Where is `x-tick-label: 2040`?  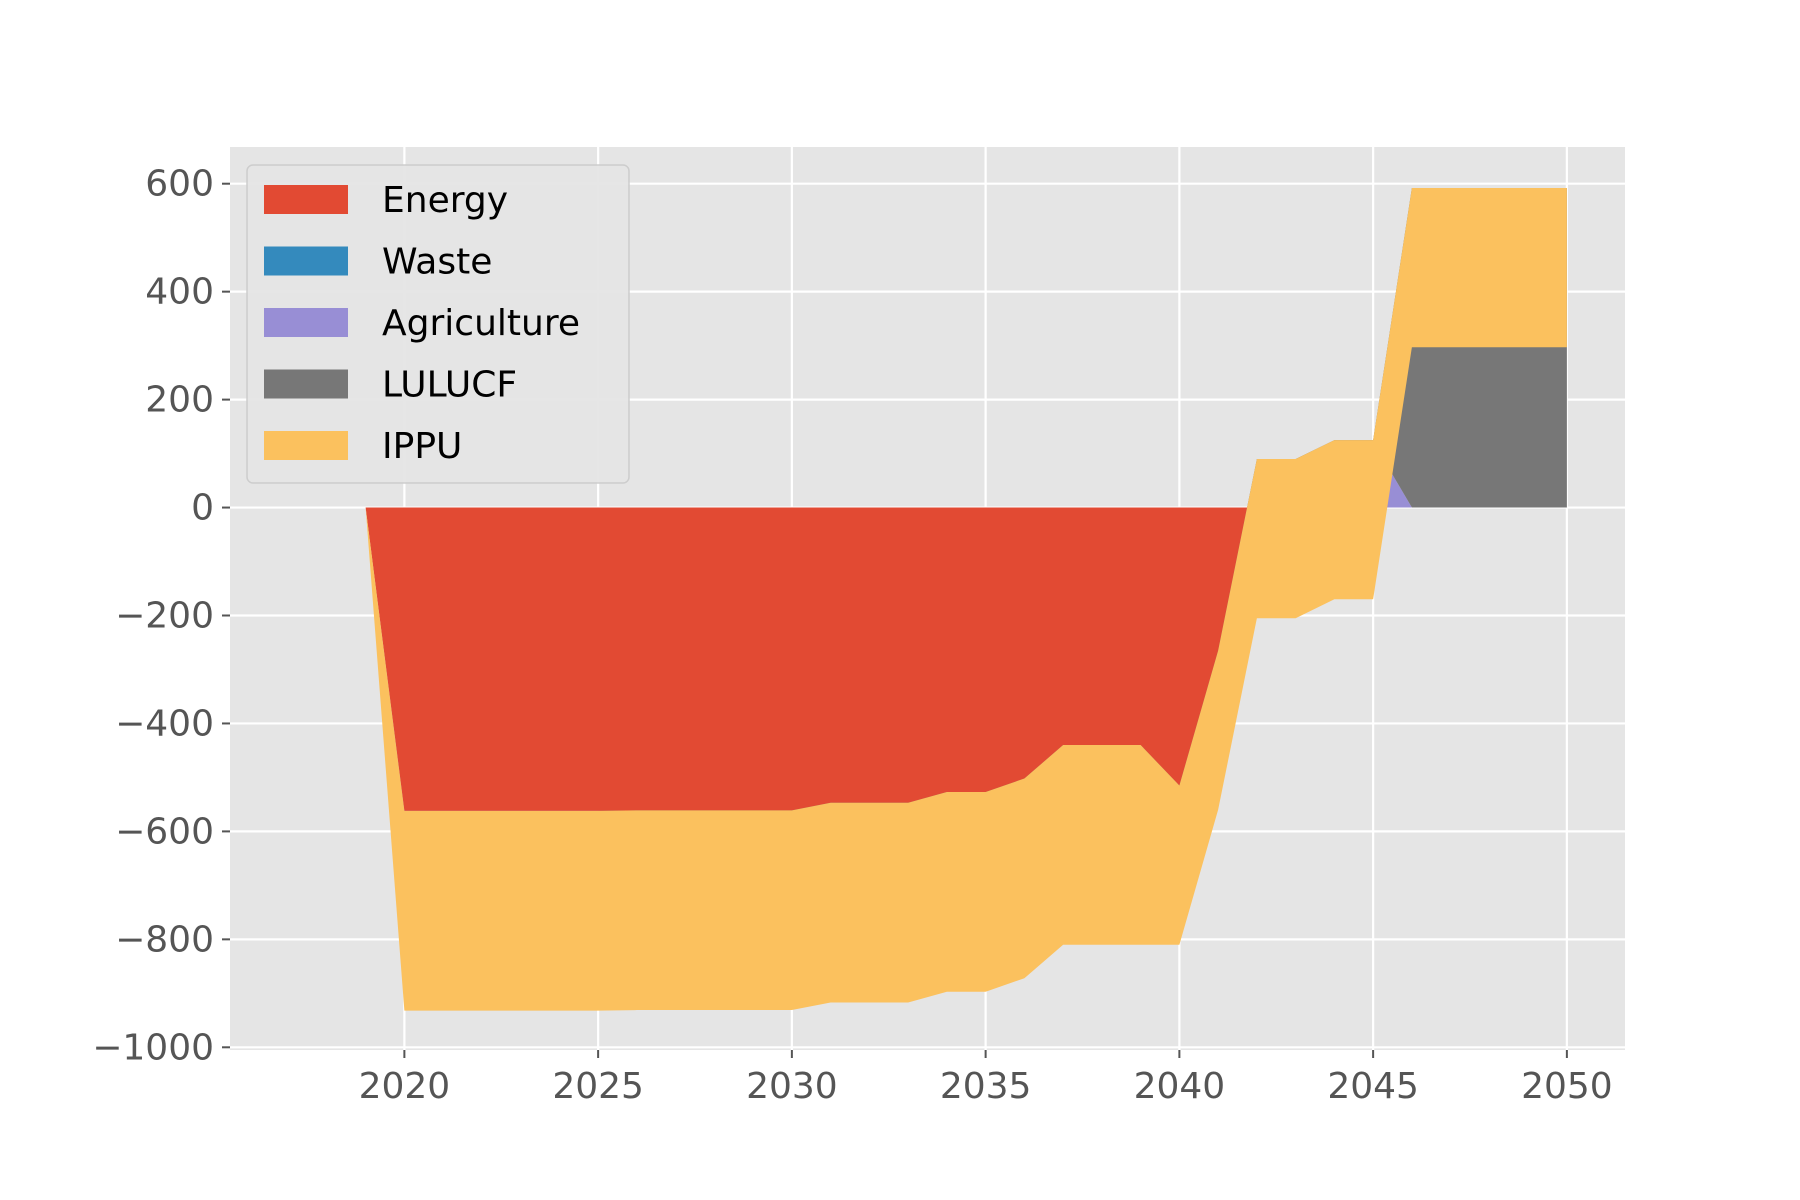
x-tick-label: 2040 is located at coordinates (1180, 1086).